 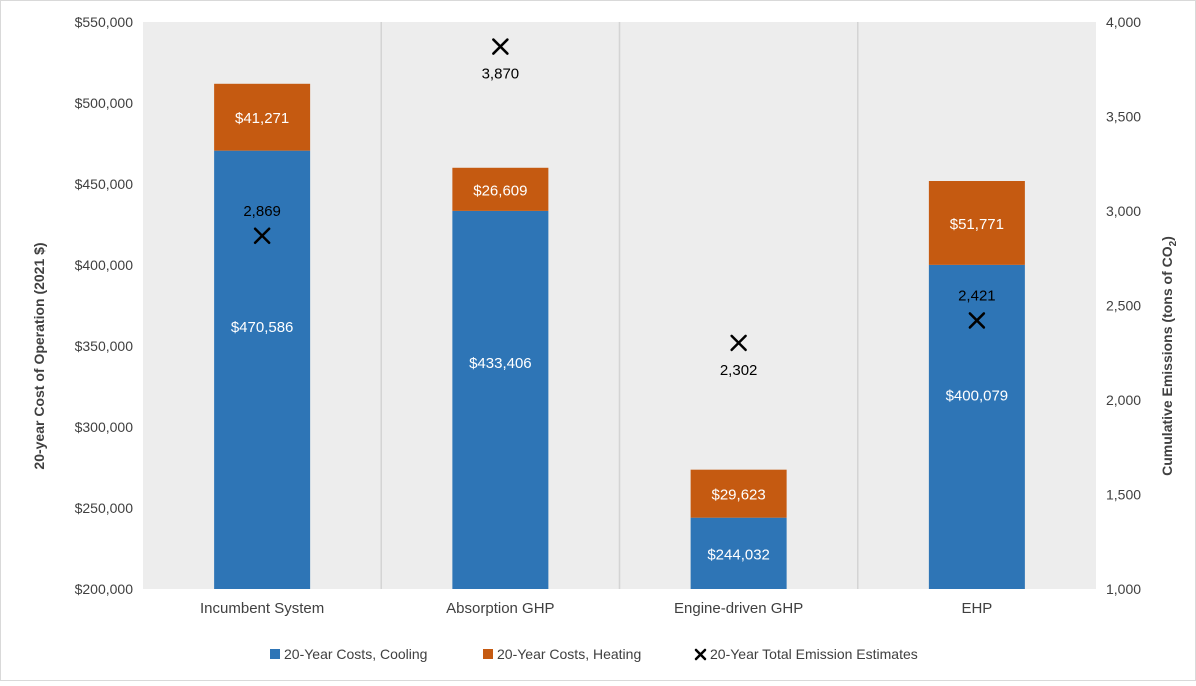 What do you see at coordinates (1167, 361) in the screenshot?
I see `y-right-axis-title-main: Cumulative Emissions (tons of CO` at bounding box center [1167, 361].